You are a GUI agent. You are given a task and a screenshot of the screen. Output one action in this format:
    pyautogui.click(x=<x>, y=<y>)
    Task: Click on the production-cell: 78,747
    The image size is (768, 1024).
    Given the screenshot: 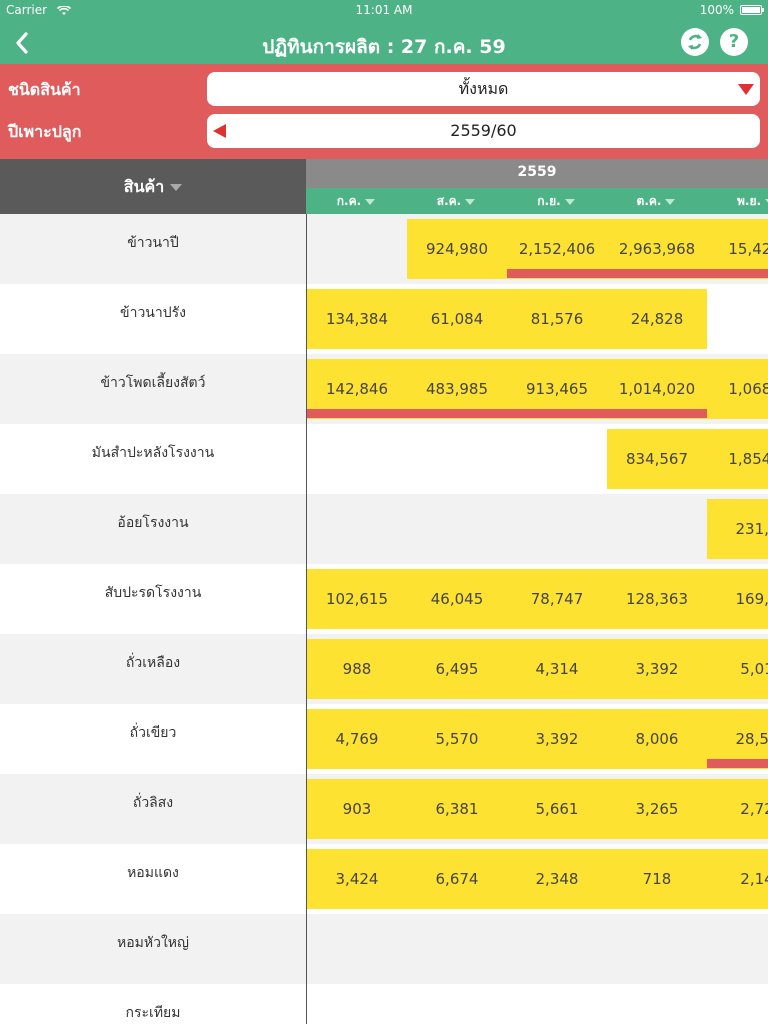 What is the action you would take?
    pyautogui.click(x=557, y=599)
    